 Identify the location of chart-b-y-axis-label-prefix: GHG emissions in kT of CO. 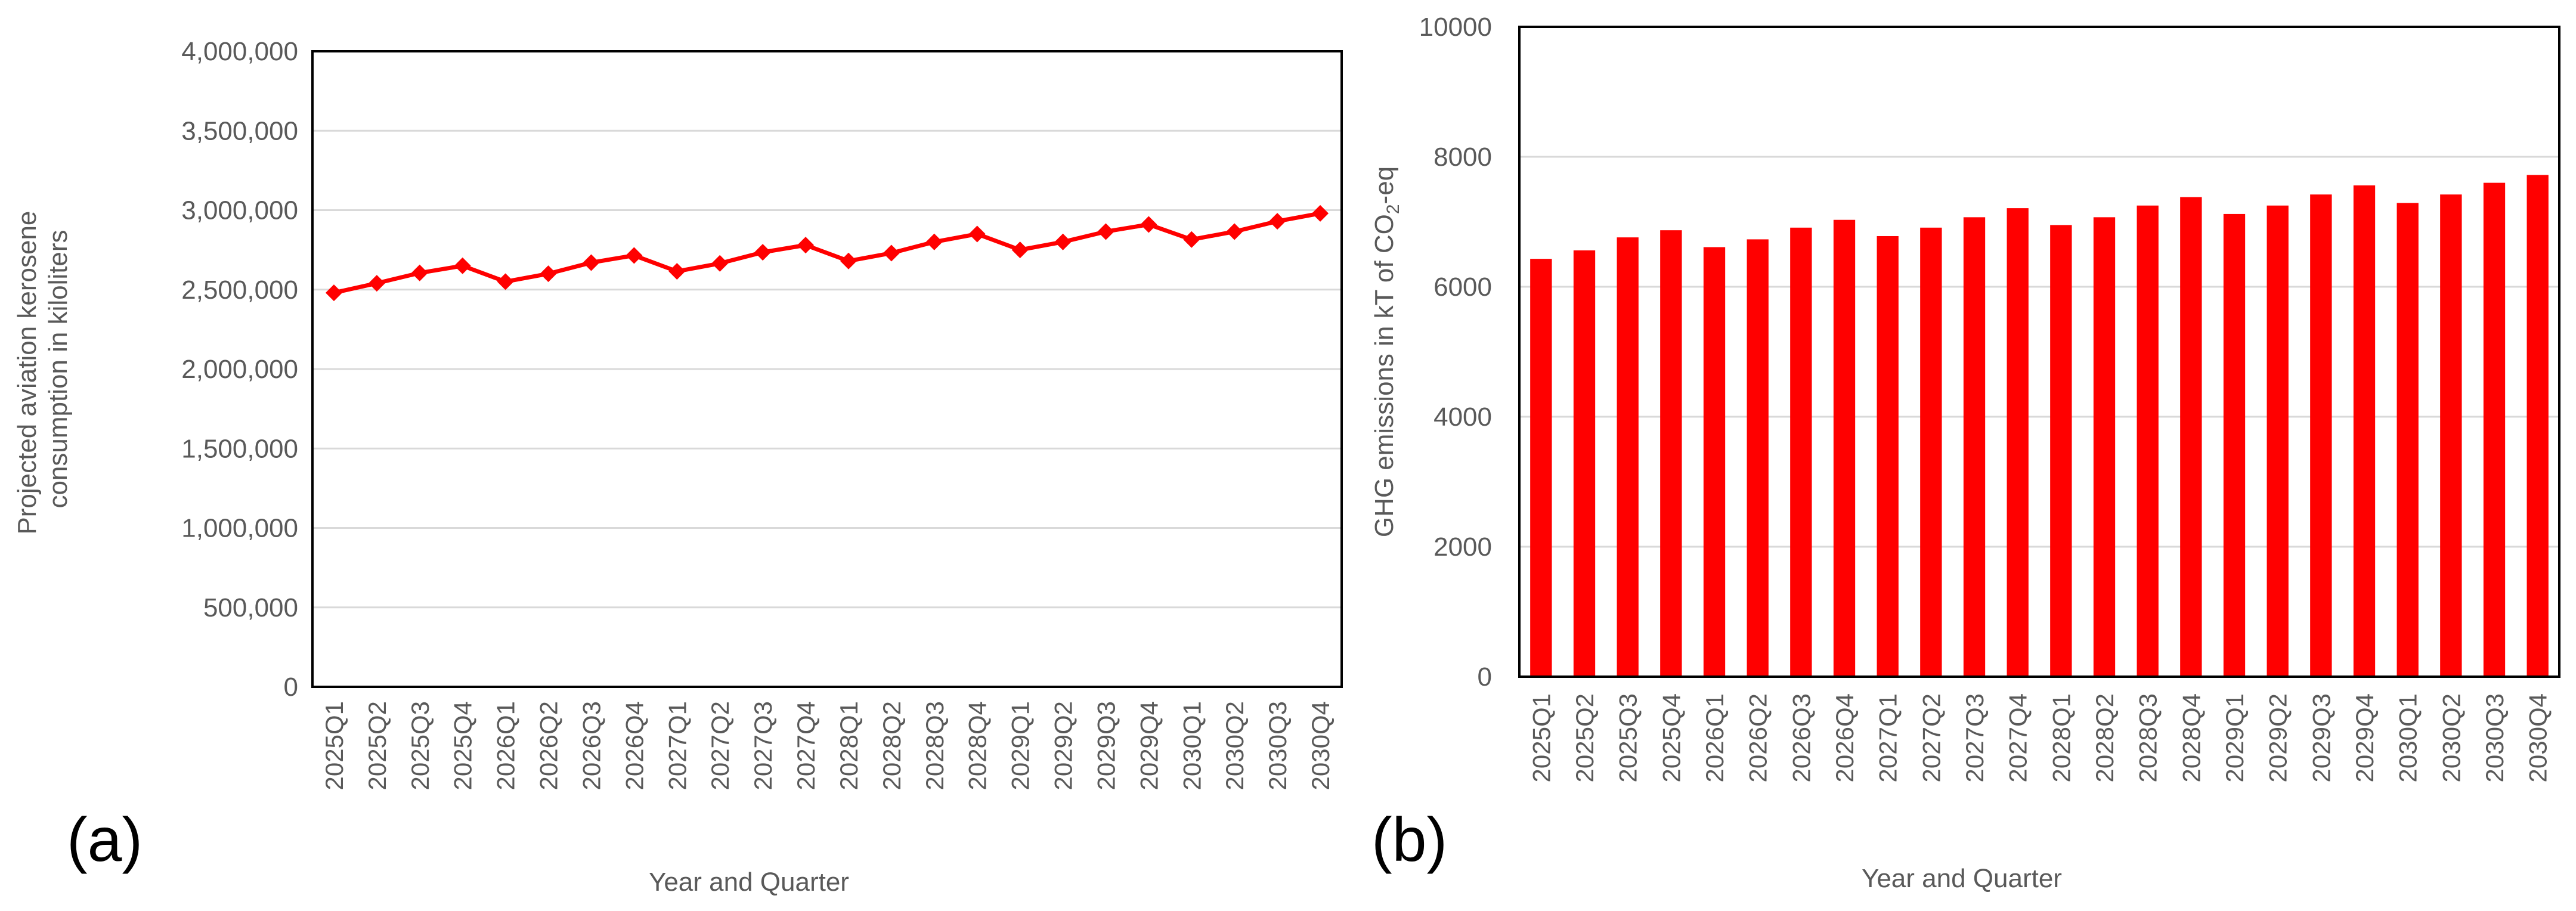
(1384, 376).